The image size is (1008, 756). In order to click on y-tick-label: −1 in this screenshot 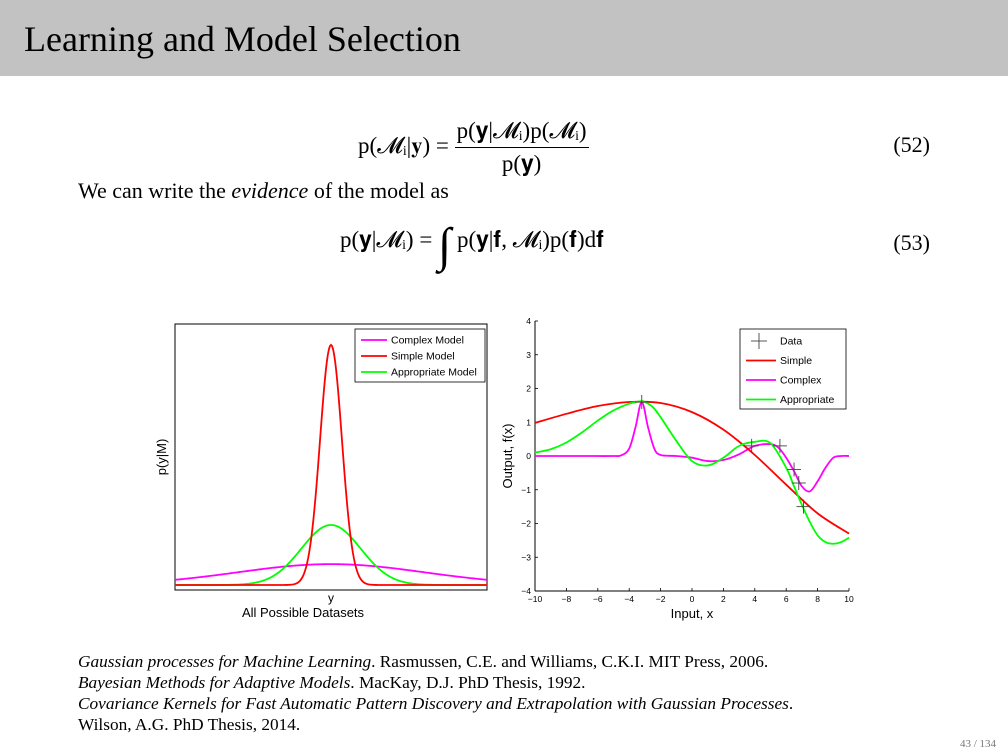, I will do `click(526, 490)`.